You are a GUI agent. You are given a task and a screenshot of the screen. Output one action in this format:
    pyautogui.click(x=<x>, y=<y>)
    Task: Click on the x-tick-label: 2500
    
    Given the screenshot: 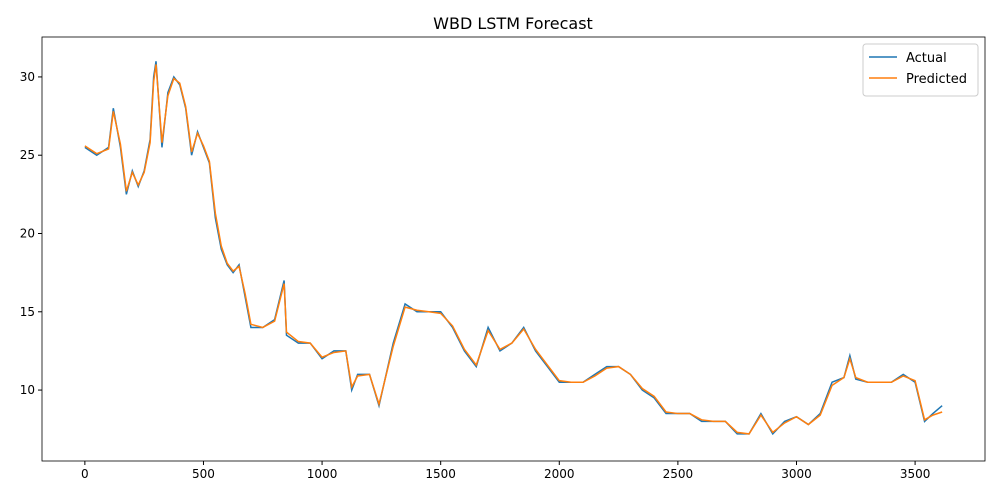 What is the action you would take?
    pyautogui.click(x=678, y=474)
    